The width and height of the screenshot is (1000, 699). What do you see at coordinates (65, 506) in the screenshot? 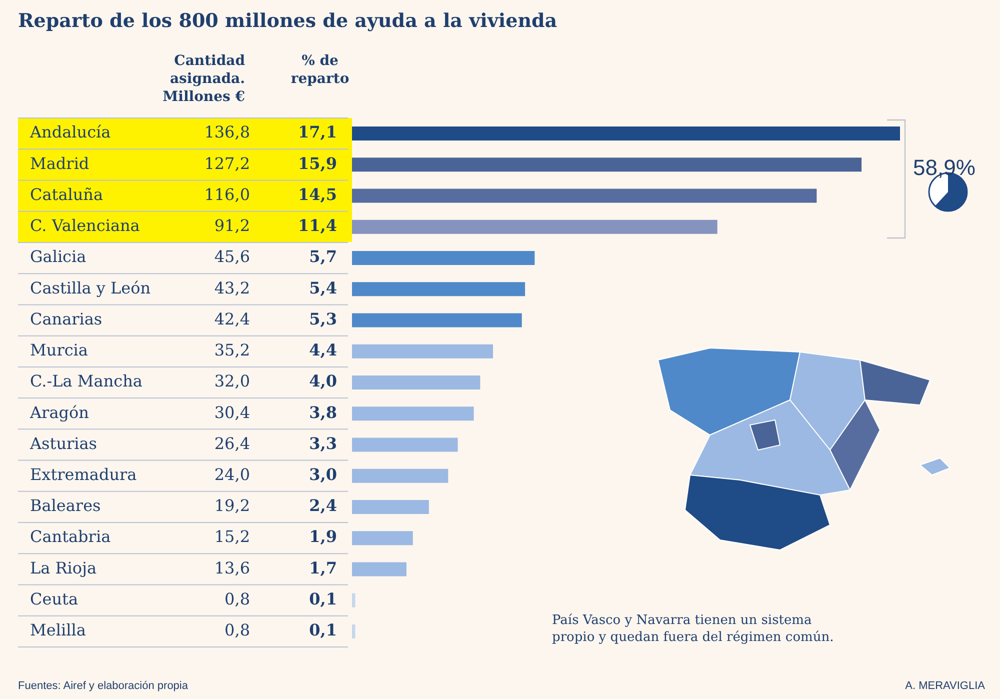
I see `y-tick-label: Baleares` at bounding box center [65, 506].